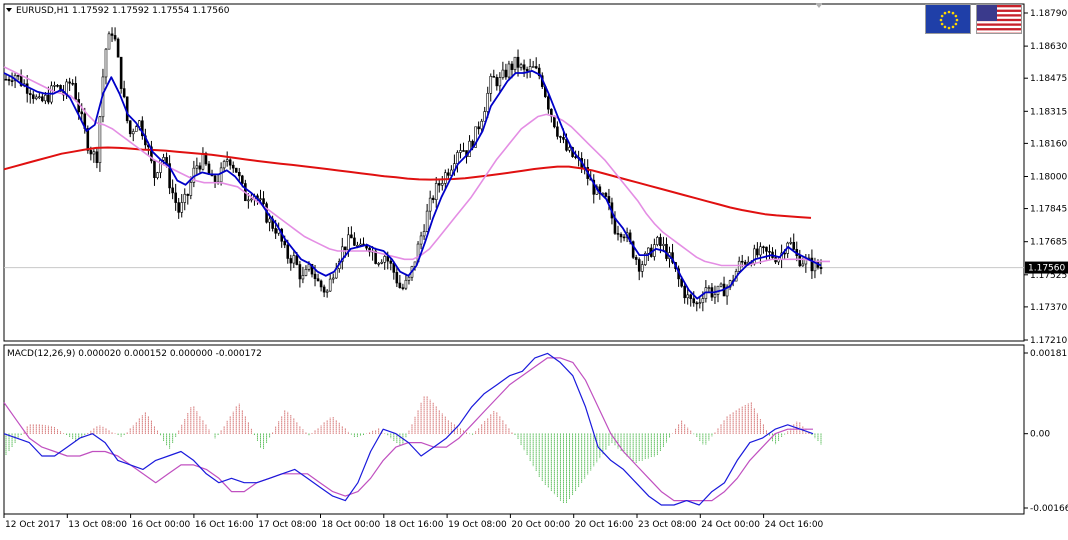 The image size is (1068, 540). What do you see at coordinates (1048, 178) in the screenshot?
I see `price-tick-label: 1.18000` at bounding box center [1048, 178].